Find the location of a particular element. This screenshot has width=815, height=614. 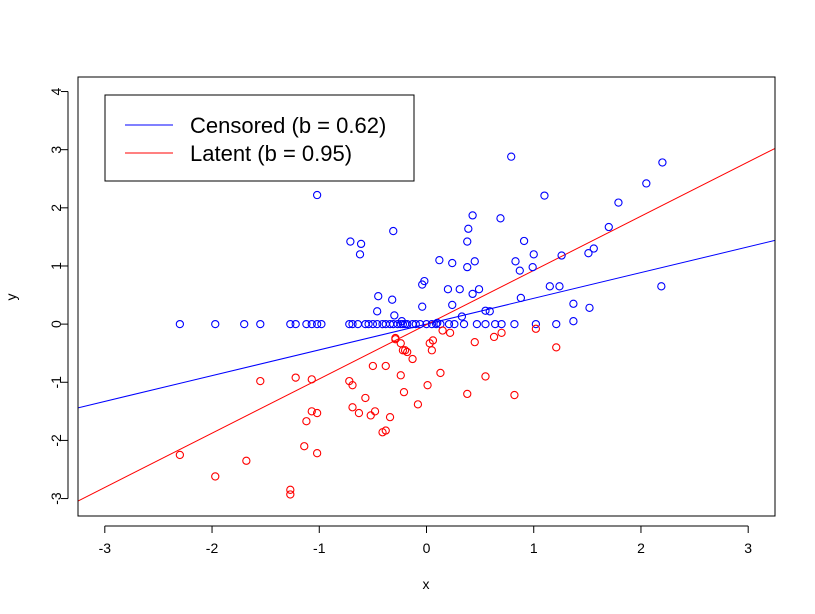

x-tick-label: -1 is located at coordinates (319, 548).